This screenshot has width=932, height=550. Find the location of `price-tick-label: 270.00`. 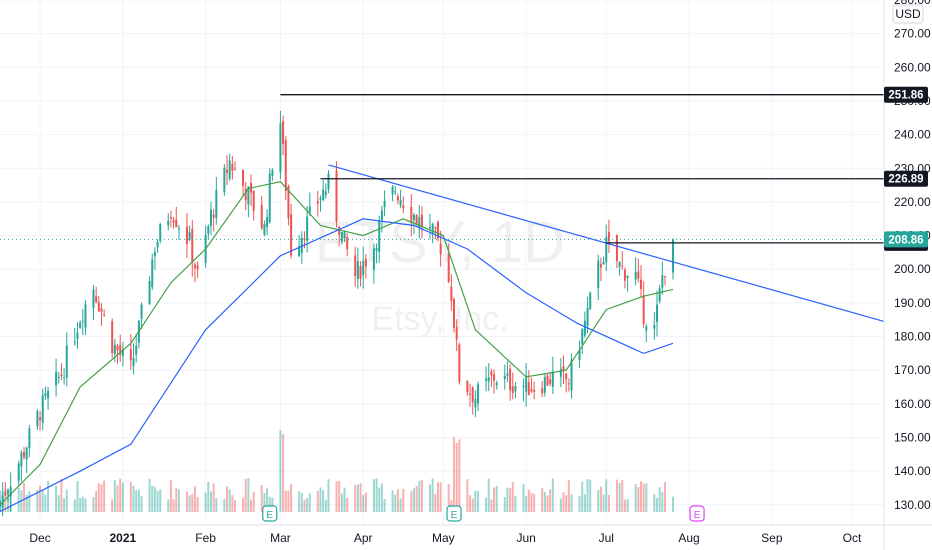

price-tick-label: 270.00 is located at coordinates (912, 34).